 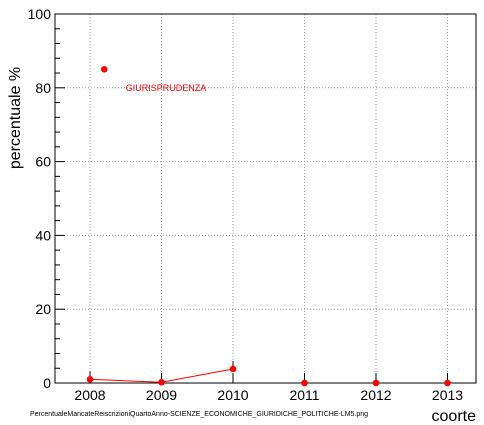 What do you see at coordinates (104, 69) in the screenshot?
I see `data-point-outlier` at bounding box center [104, 69].